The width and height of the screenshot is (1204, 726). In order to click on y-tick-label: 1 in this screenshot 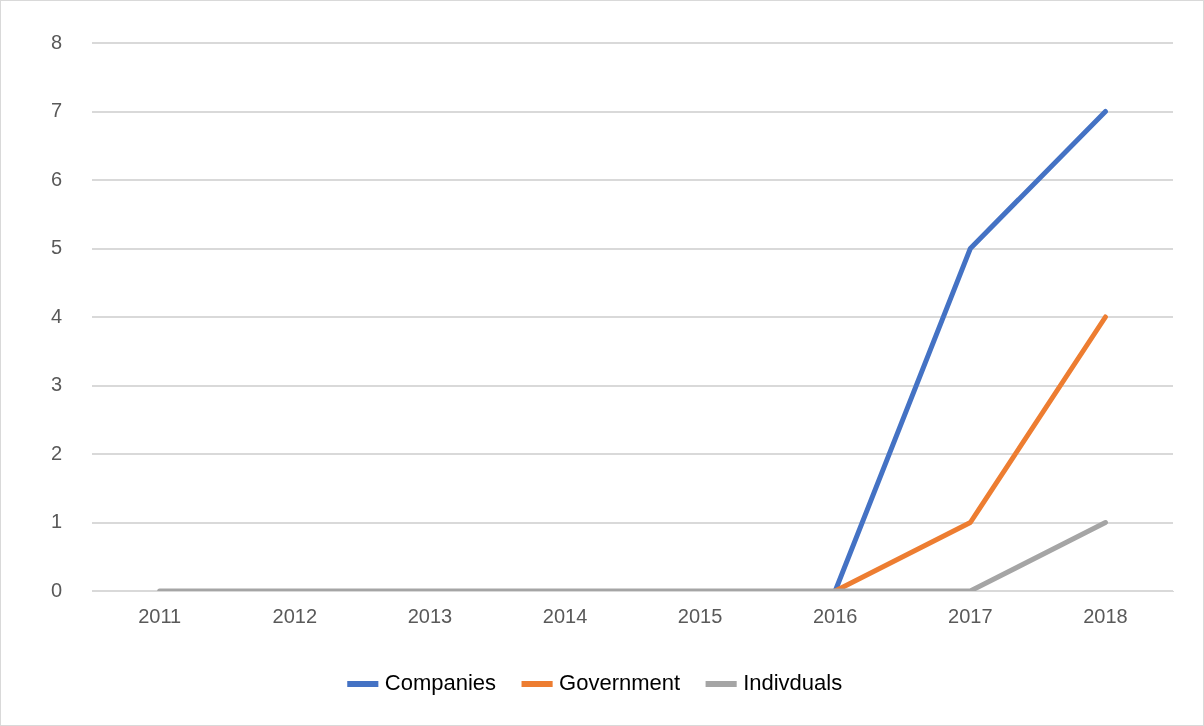, I will do `click(57, 521)`.